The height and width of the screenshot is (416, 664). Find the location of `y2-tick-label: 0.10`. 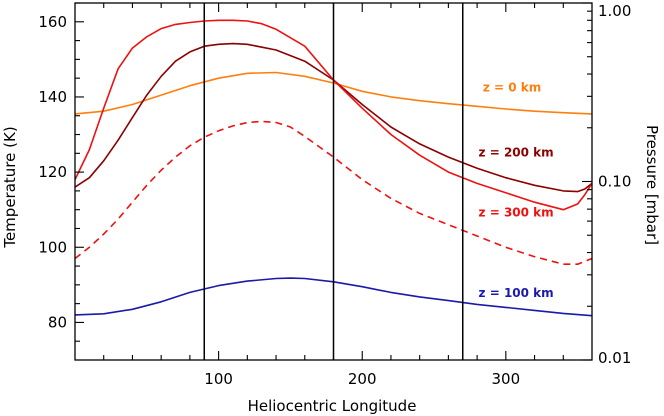

y2-tick-label: 0.10 is located at coordinates (614, 182).